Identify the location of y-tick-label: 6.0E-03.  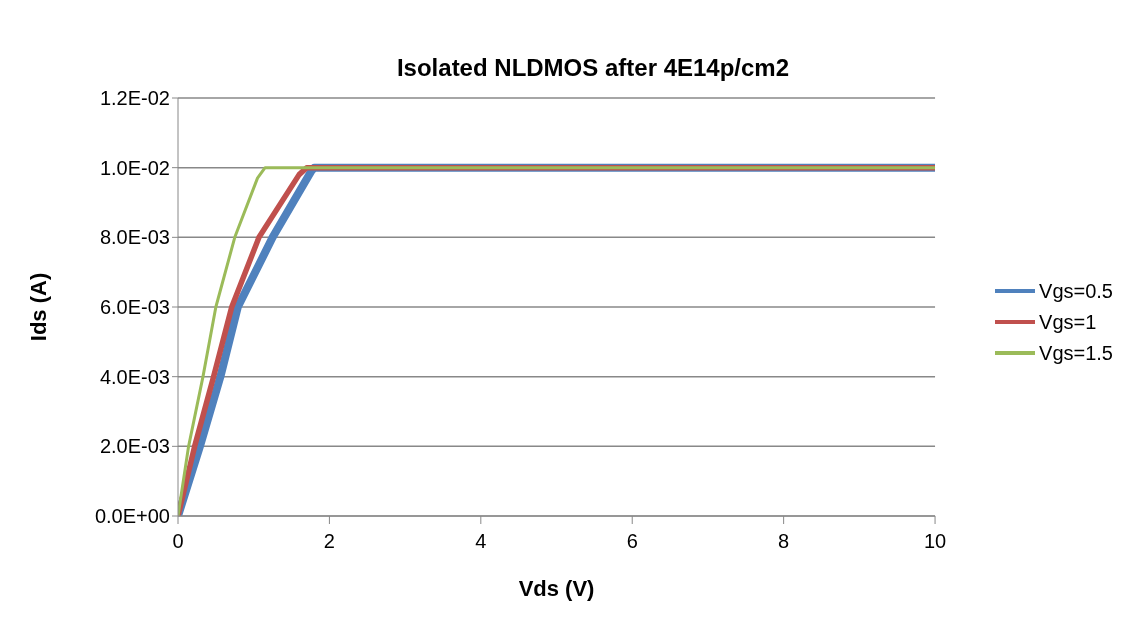
(134, 307).